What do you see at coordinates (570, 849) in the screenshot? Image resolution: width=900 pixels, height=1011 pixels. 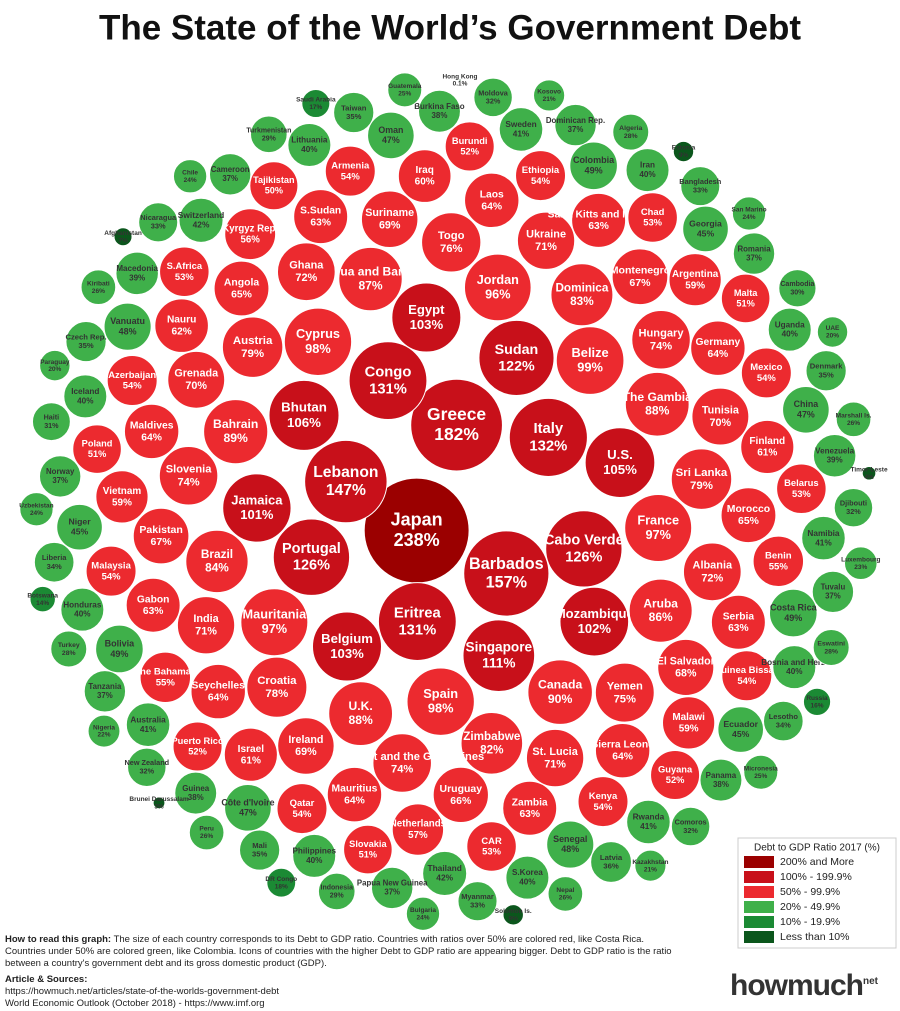 I see `country-value: 48%` at bounding box center [570, 849].